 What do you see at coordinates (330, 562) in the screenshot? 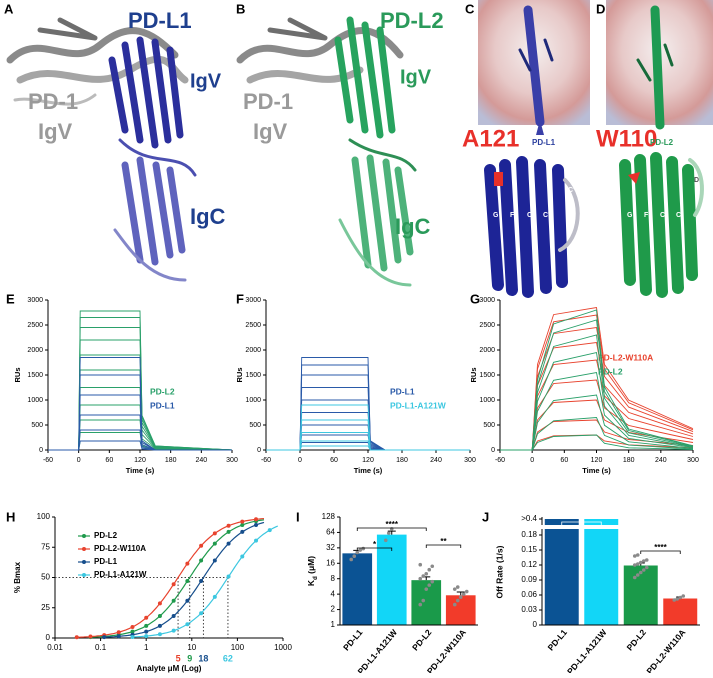
I see `y-tick-label: 16` at bounding box center [330, 562].